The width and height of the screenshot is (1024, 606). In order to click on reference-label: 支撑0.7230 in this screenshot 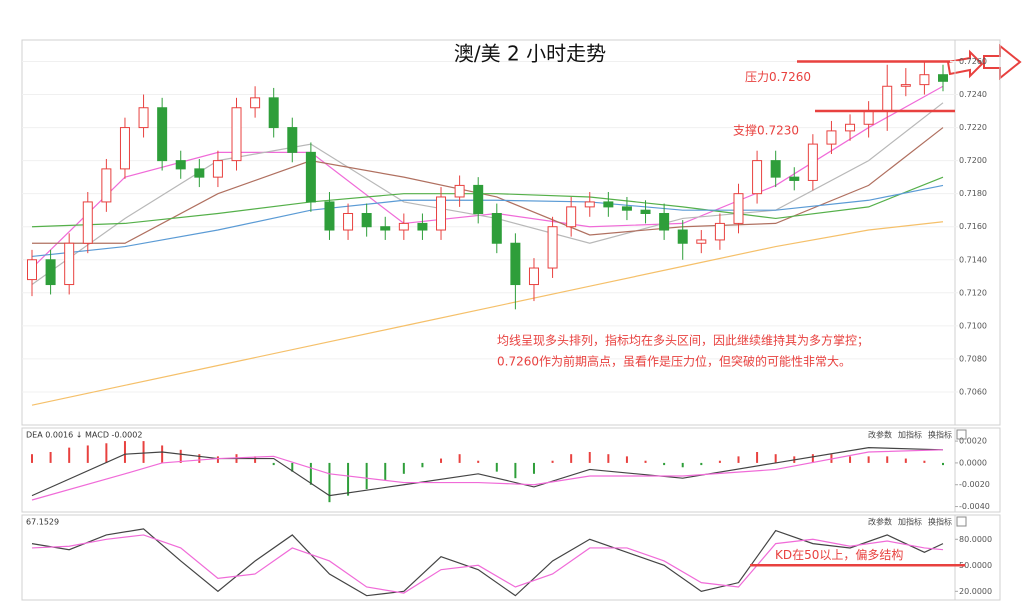, I will do `click(766, 130)`.